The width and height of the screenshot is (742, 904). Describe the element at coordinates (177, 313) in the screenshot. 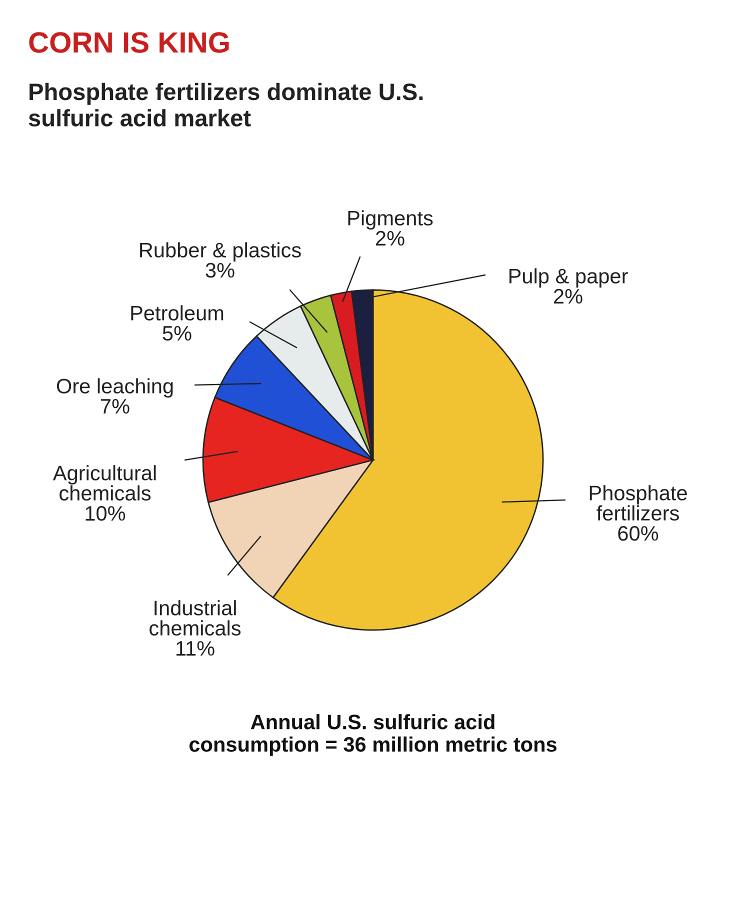

I see `slice-label: Petroleum` at that location.